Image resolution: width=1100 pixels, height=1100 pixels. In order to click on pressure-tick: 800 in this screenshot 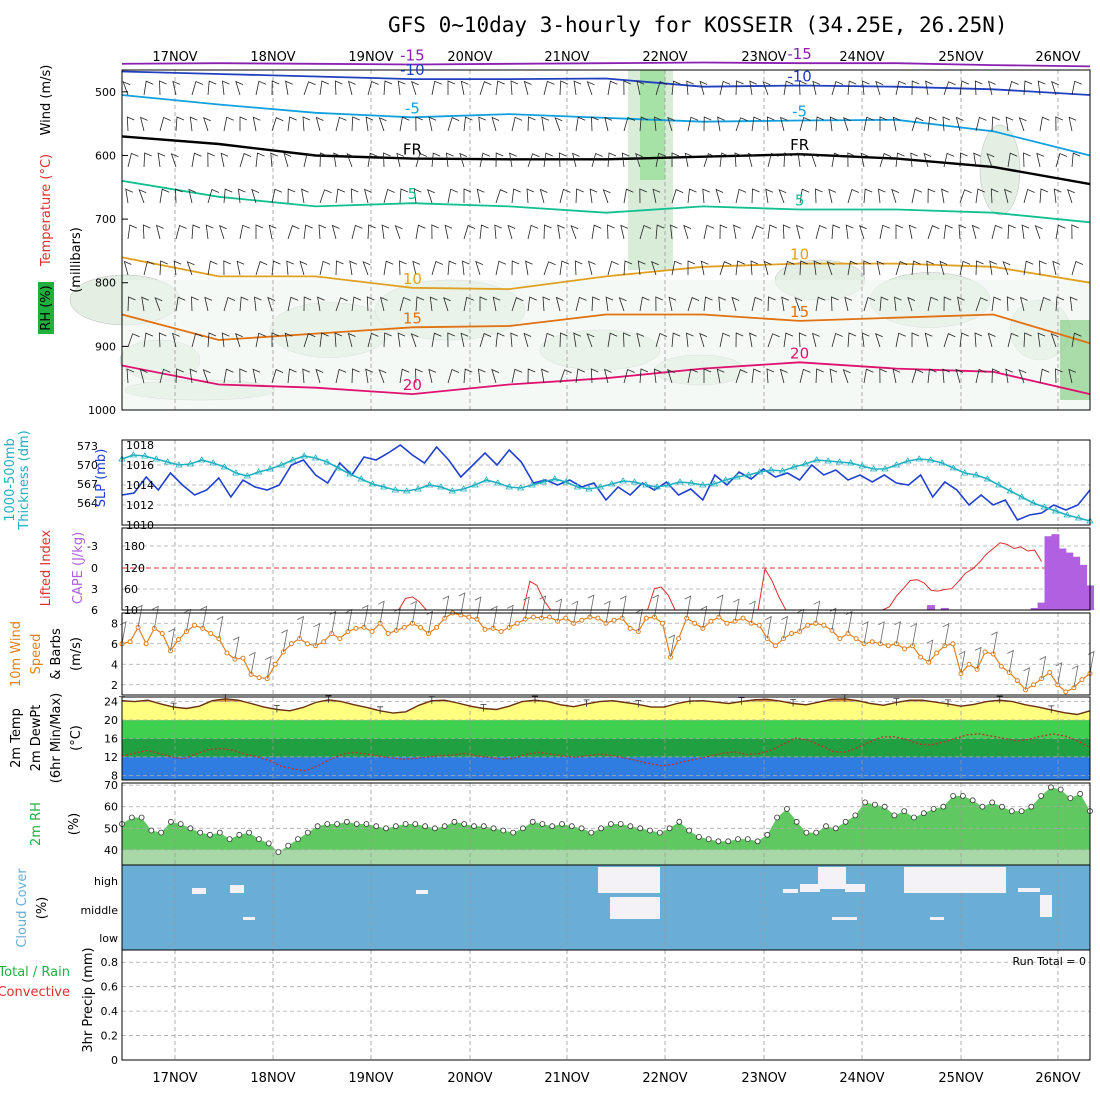, I will do `click(105, 283)`.